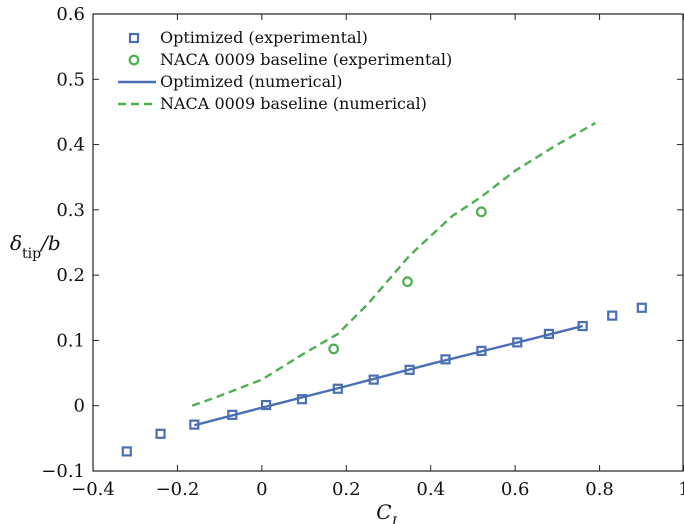 Image resolution: width=684 pixels, height=524 pixels. Describe the element at coordinates (515, 489) in the screenshot. I see `x-tick-label: 0.6` at that location.